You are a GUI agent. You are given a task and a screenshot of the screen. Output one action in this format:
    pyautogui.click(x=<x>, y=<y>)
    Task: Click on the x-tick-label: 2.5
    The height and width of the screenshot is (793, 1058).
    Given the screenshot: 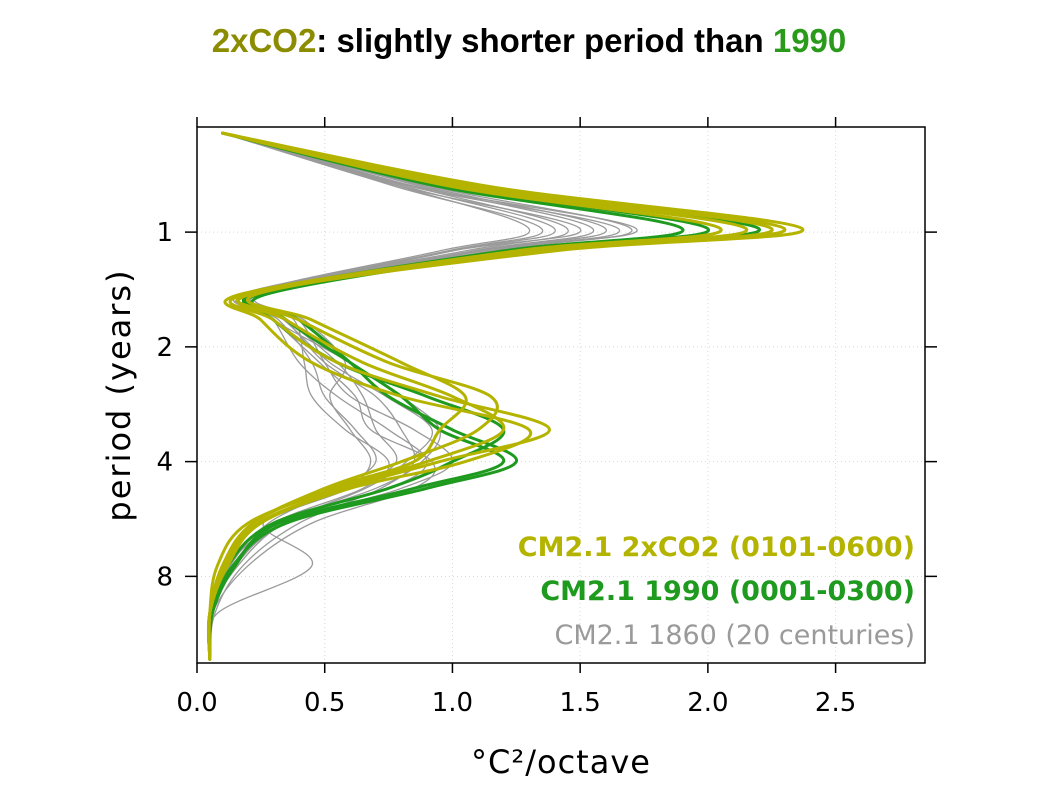 What is the action you would take?
    pyautogui.click(x=835, y=703)
    